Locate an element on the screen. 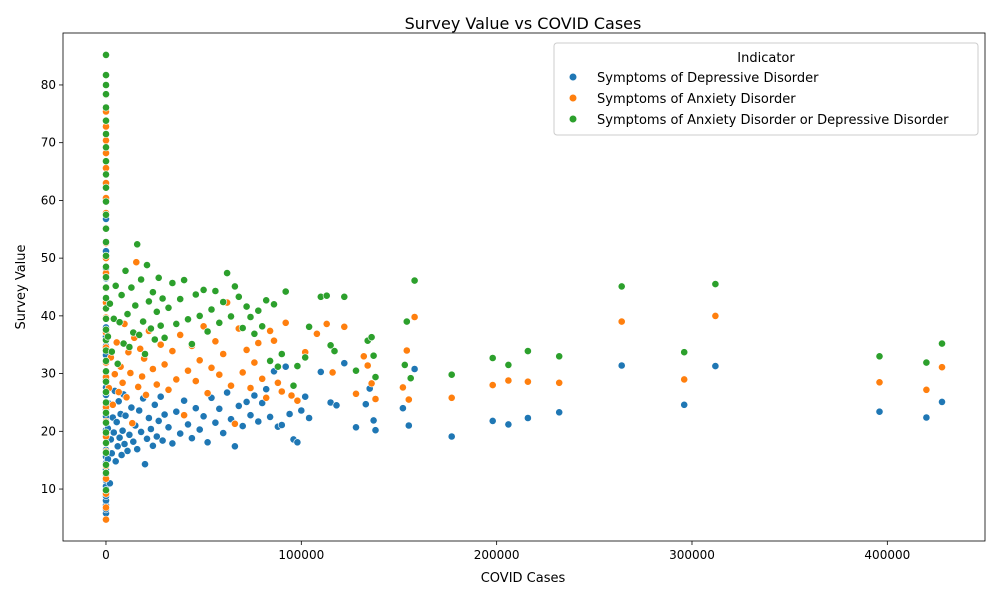  y-axis: 10 20 30 40 50 60 70 80 is located at coordinates (52, 287).